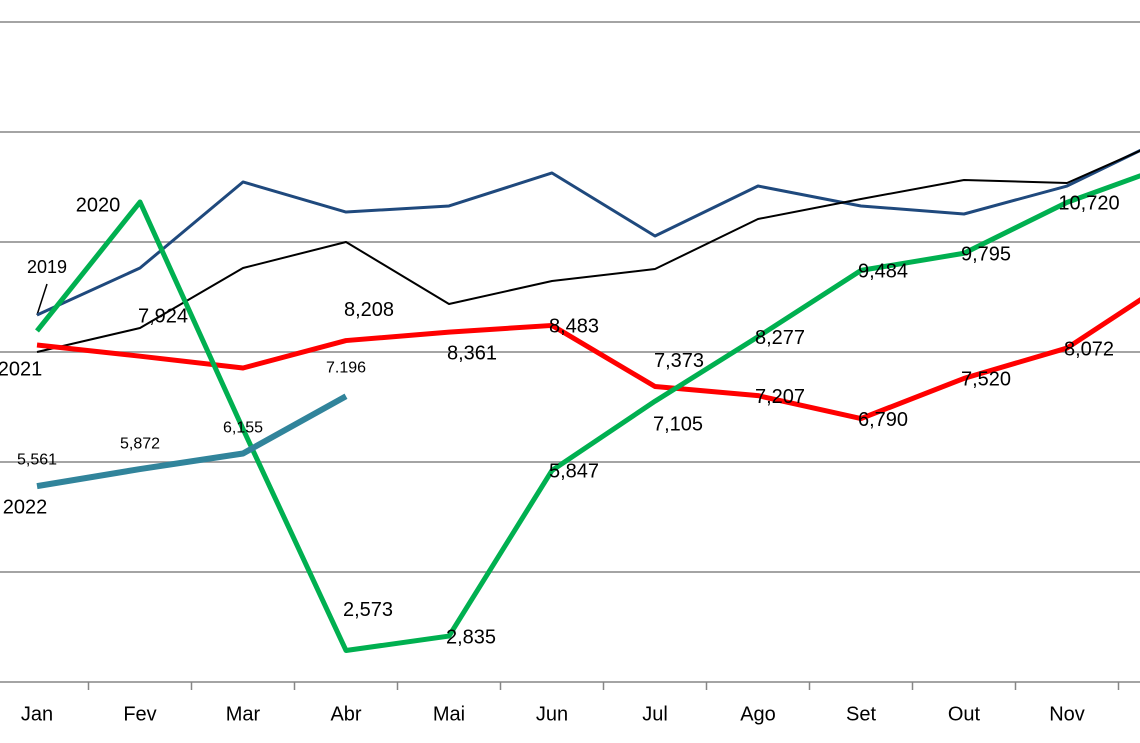 Image resolution: width=1140 pixels, height=743 pixels. Describe the element at coordinates (861, 714) in the screenshot. I see `x-tick-label: Set` at that location.